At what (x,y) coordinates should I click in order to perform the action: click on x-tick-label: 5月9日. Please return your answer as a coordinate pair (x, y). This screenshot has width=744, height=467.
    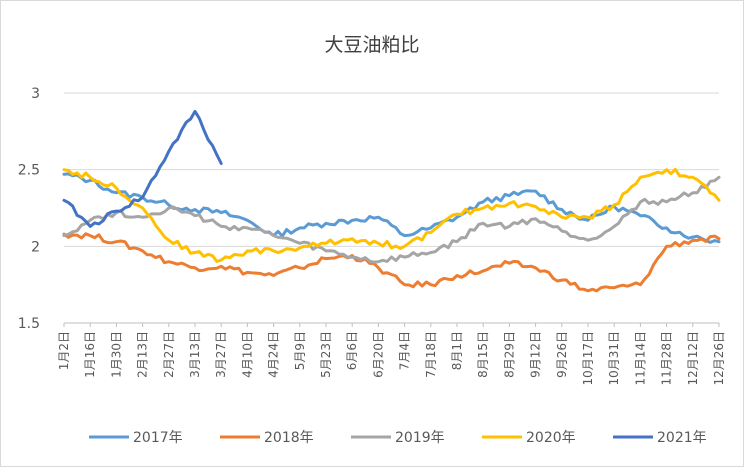
    Looking at the image, I should click on (300, 350).